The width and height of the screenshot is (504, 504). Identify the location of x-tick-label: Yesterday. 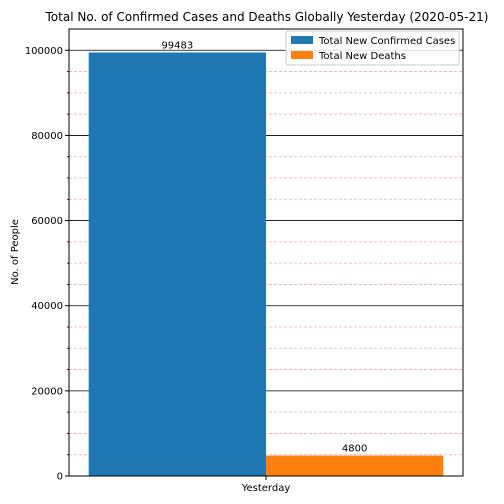
(266, 488).